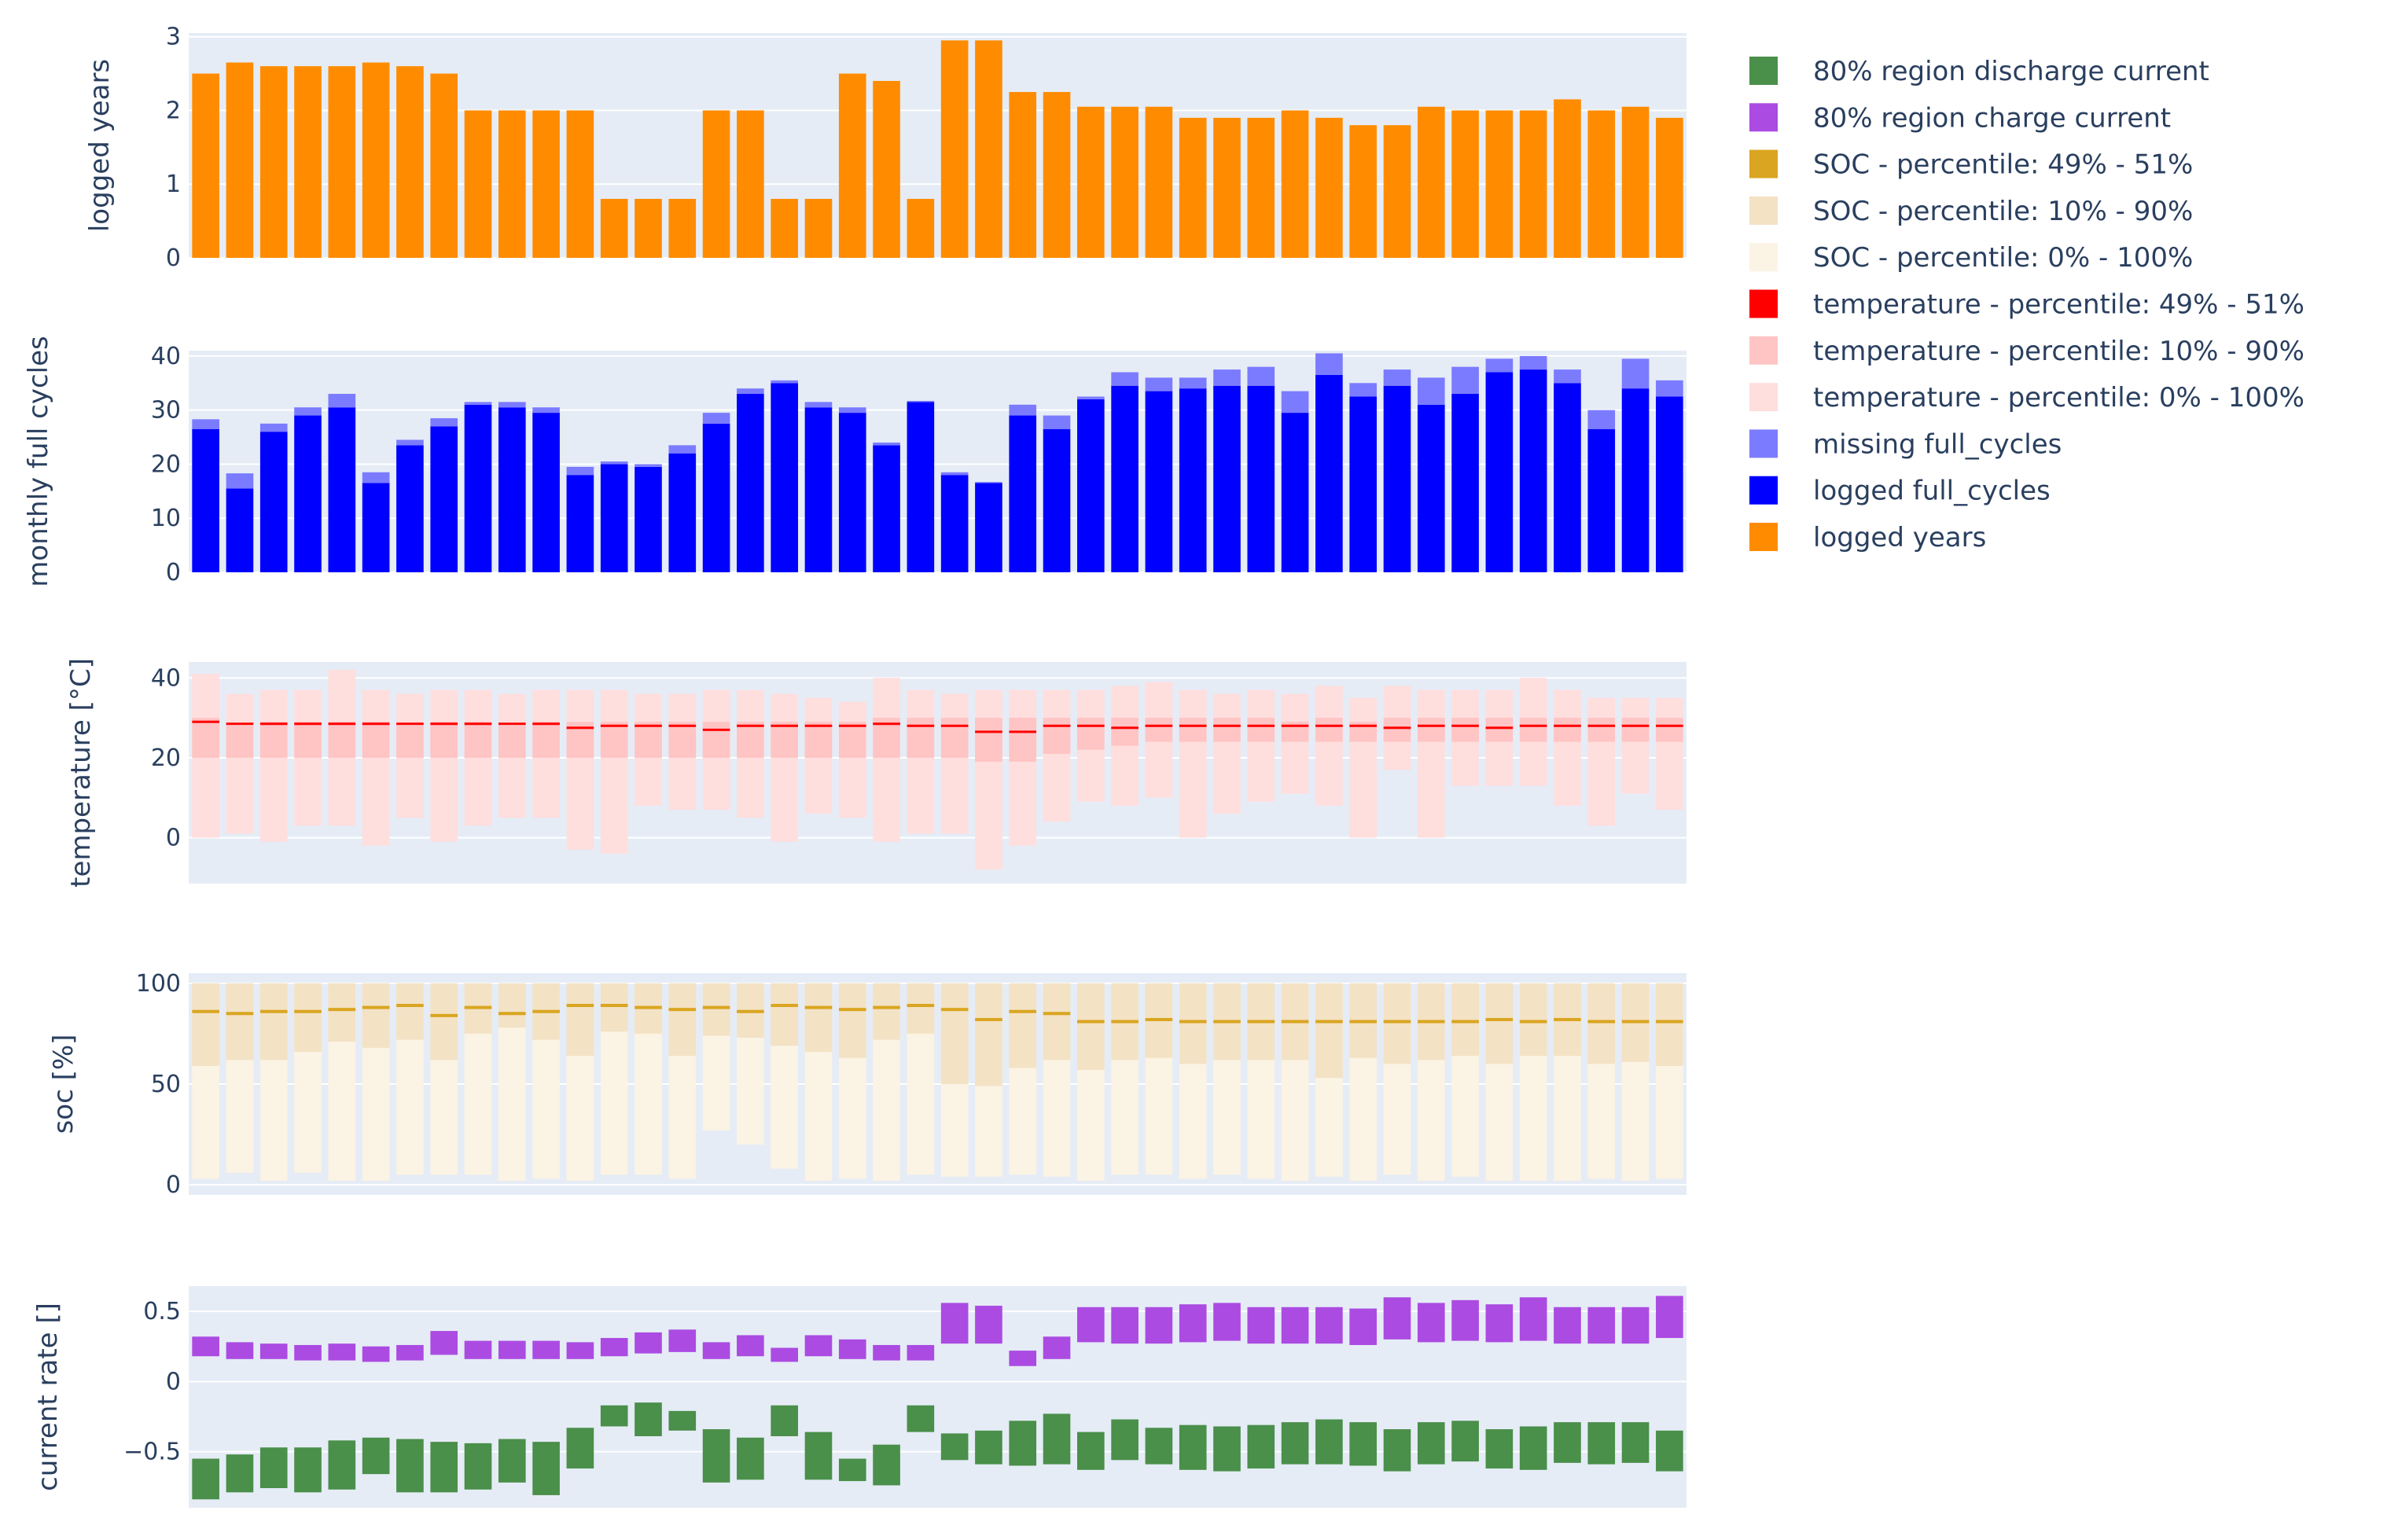 Image resolution: width=2402 pixels, height=1540 pixels. What do you see at coordinates (166, 678) in the screenshot?
I see `y-tick-label: 40` at bounding box center [166, 678].